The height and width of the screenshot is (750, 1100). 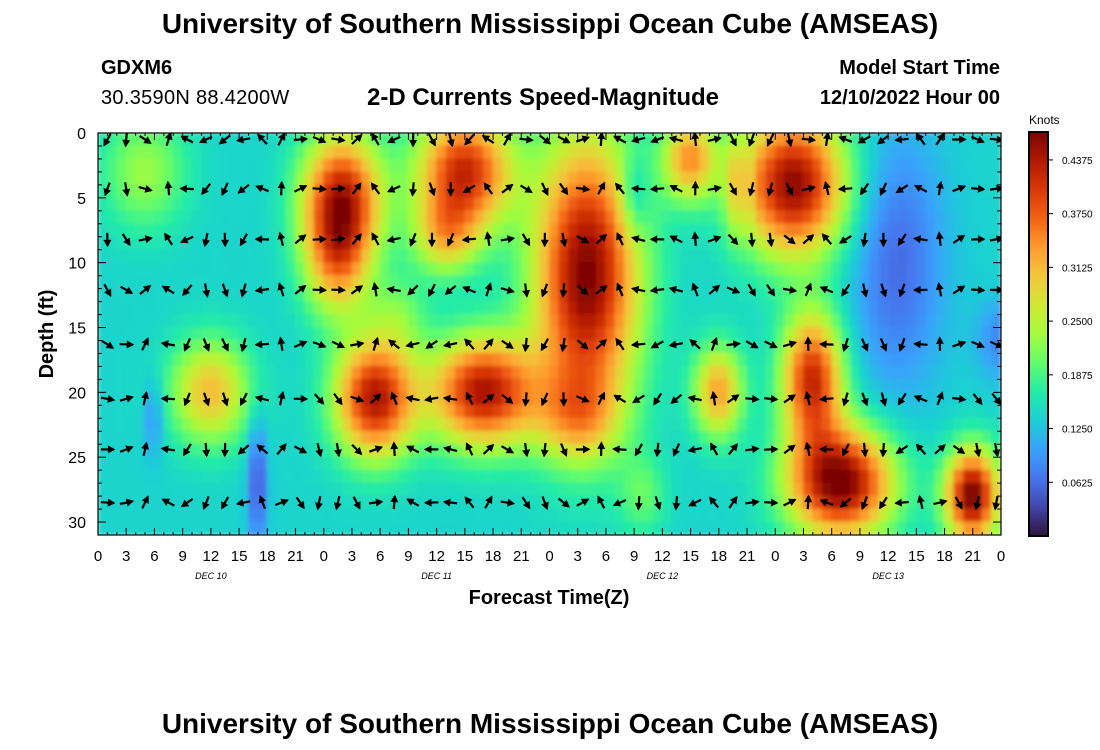 What do you see at coordinates (1077, 430) in the screenshot?
I see `colorbar-tick-label: 0.1250` at bounding box center [1077, 430].